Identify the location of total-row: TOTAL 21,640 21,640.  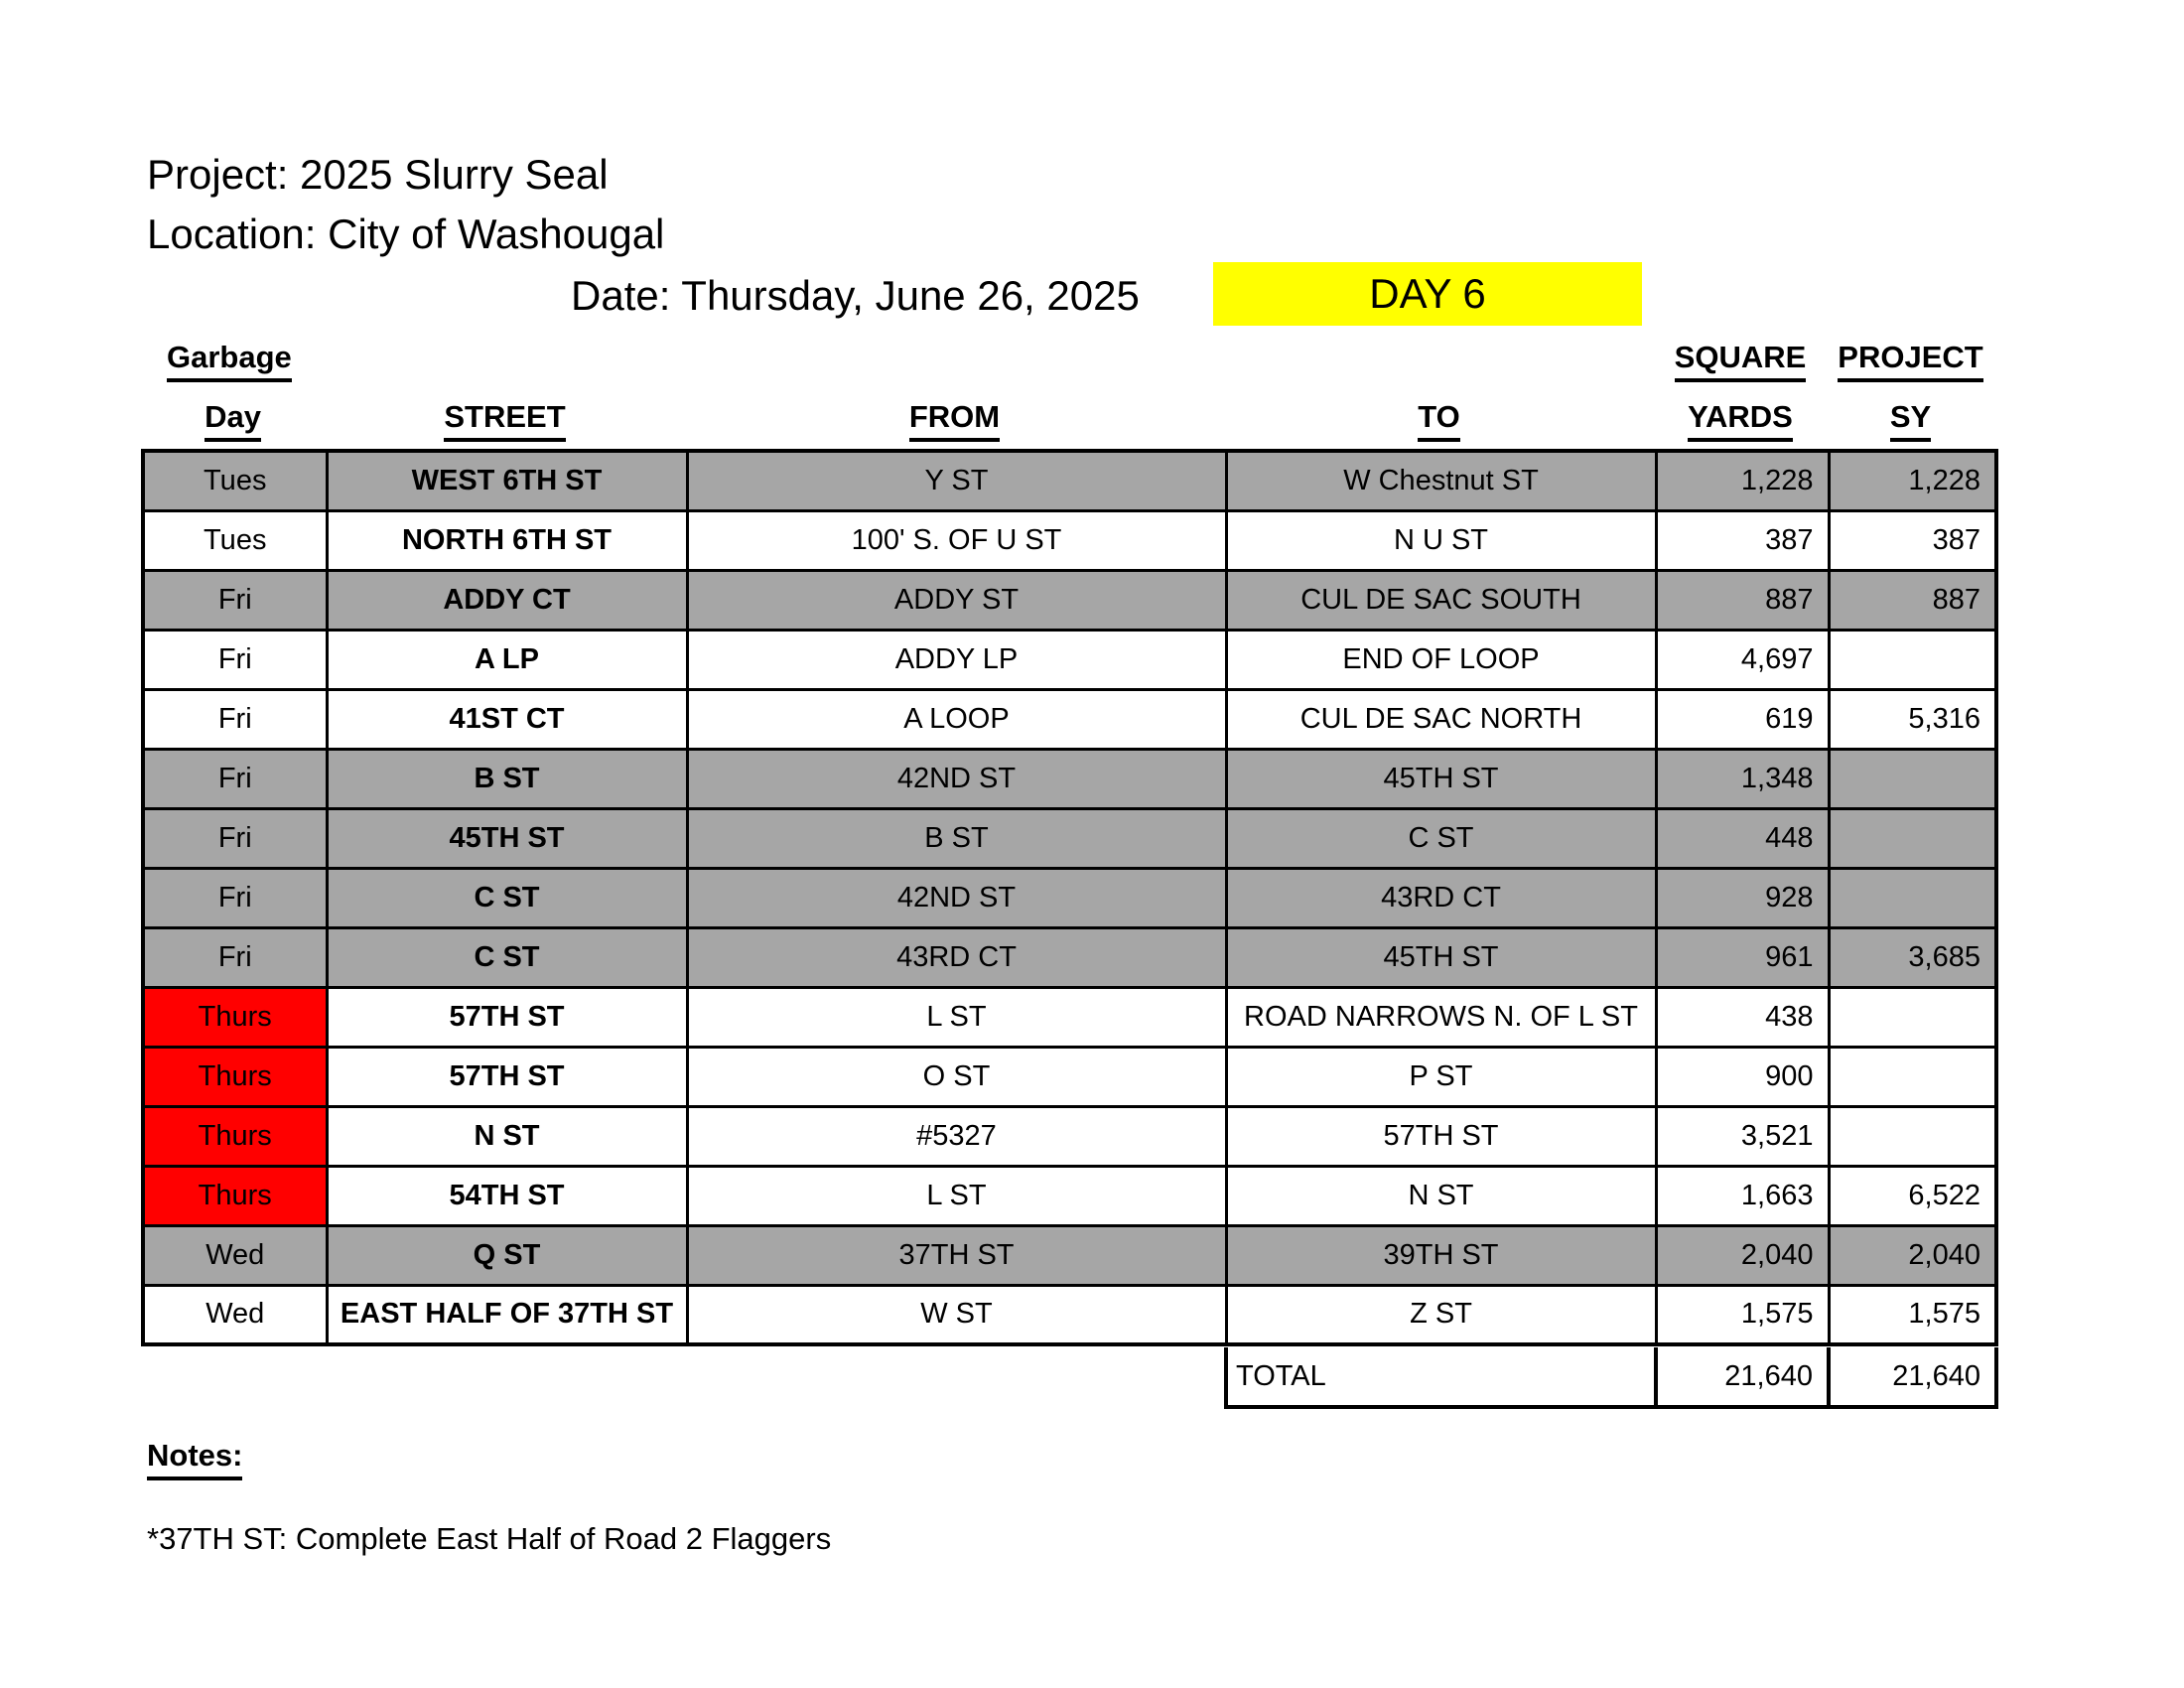
(1611, 1378).